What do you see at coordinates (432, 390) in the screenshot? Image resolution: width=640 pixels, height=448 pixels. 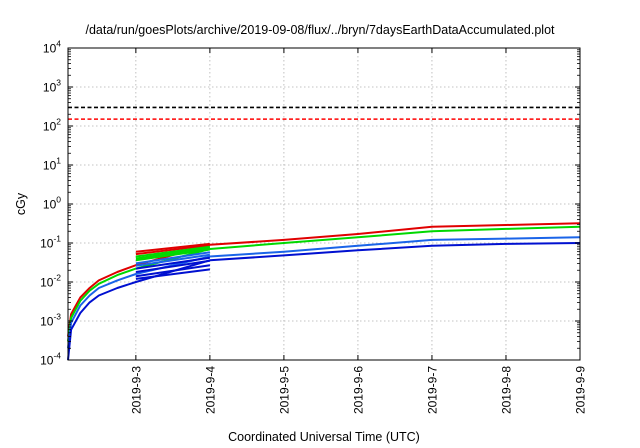 I see `x-tick-label: 2019-9-7` at bounding box center [432, 390].